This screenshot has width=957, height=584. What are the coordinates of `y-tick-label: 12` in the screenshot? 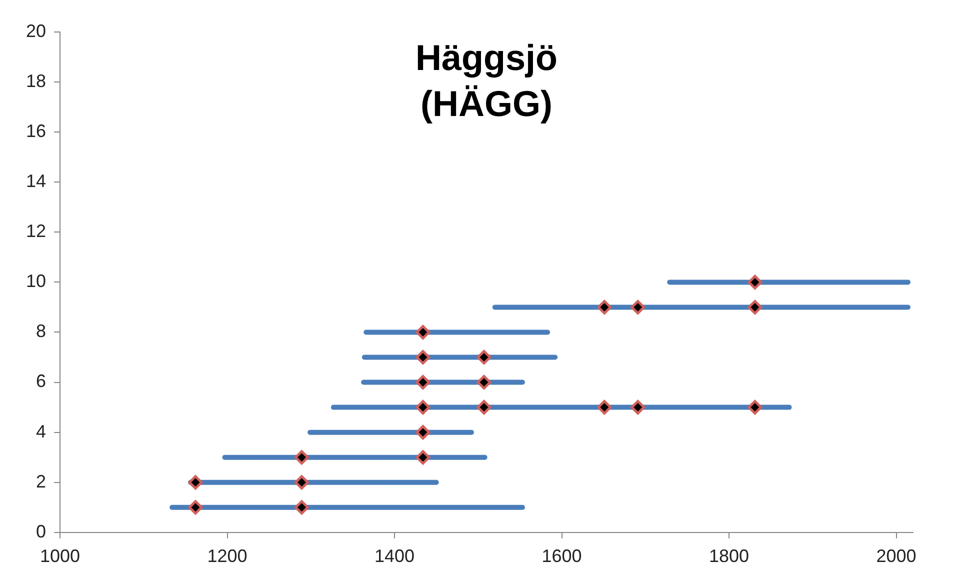 It's located at (36, 231).